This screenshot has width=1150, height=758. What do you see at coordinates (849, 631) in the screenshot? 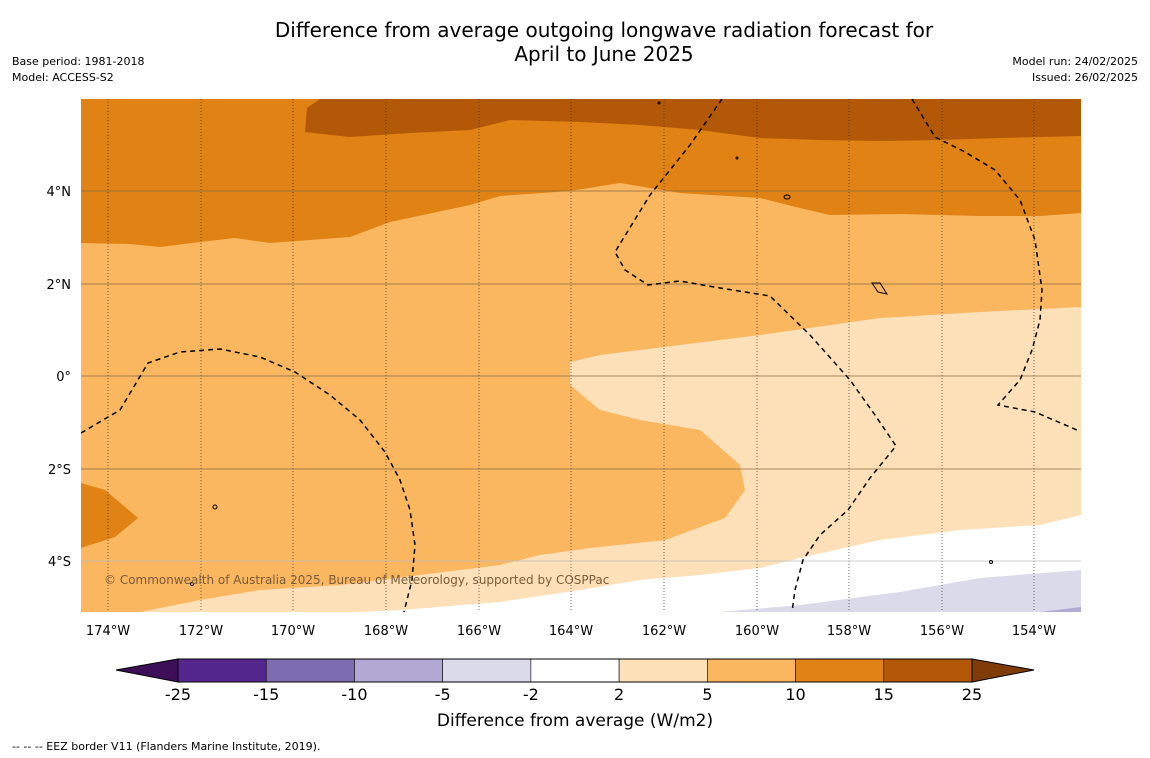
I see `lon-label: 158°W` at bounding box center [849, 631].